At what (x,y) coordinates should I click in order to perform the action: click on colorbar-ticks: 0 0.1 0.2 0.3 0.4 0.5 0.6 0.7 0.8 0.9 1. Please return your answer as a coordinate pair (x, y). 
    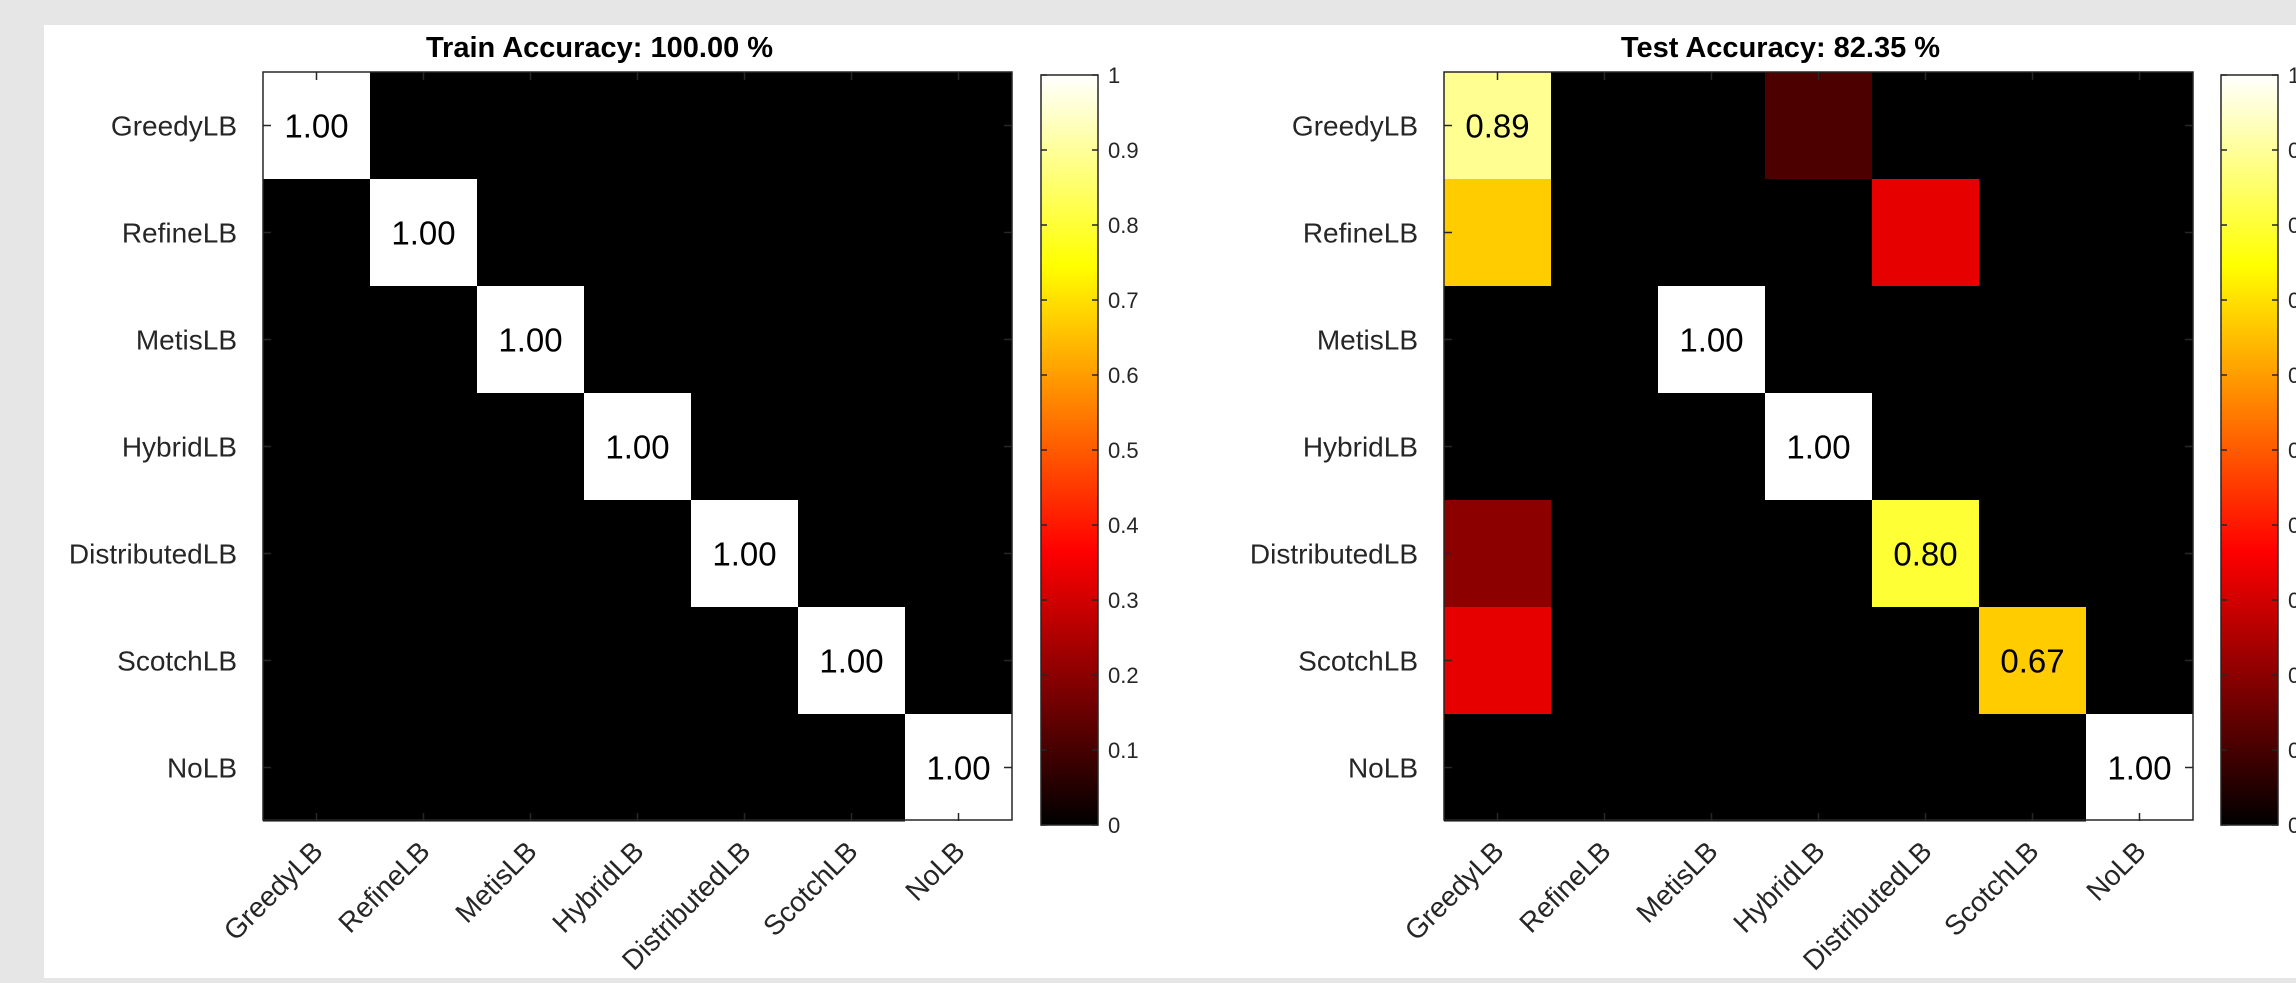
    Looking at the image, I should click on (1090, 450).